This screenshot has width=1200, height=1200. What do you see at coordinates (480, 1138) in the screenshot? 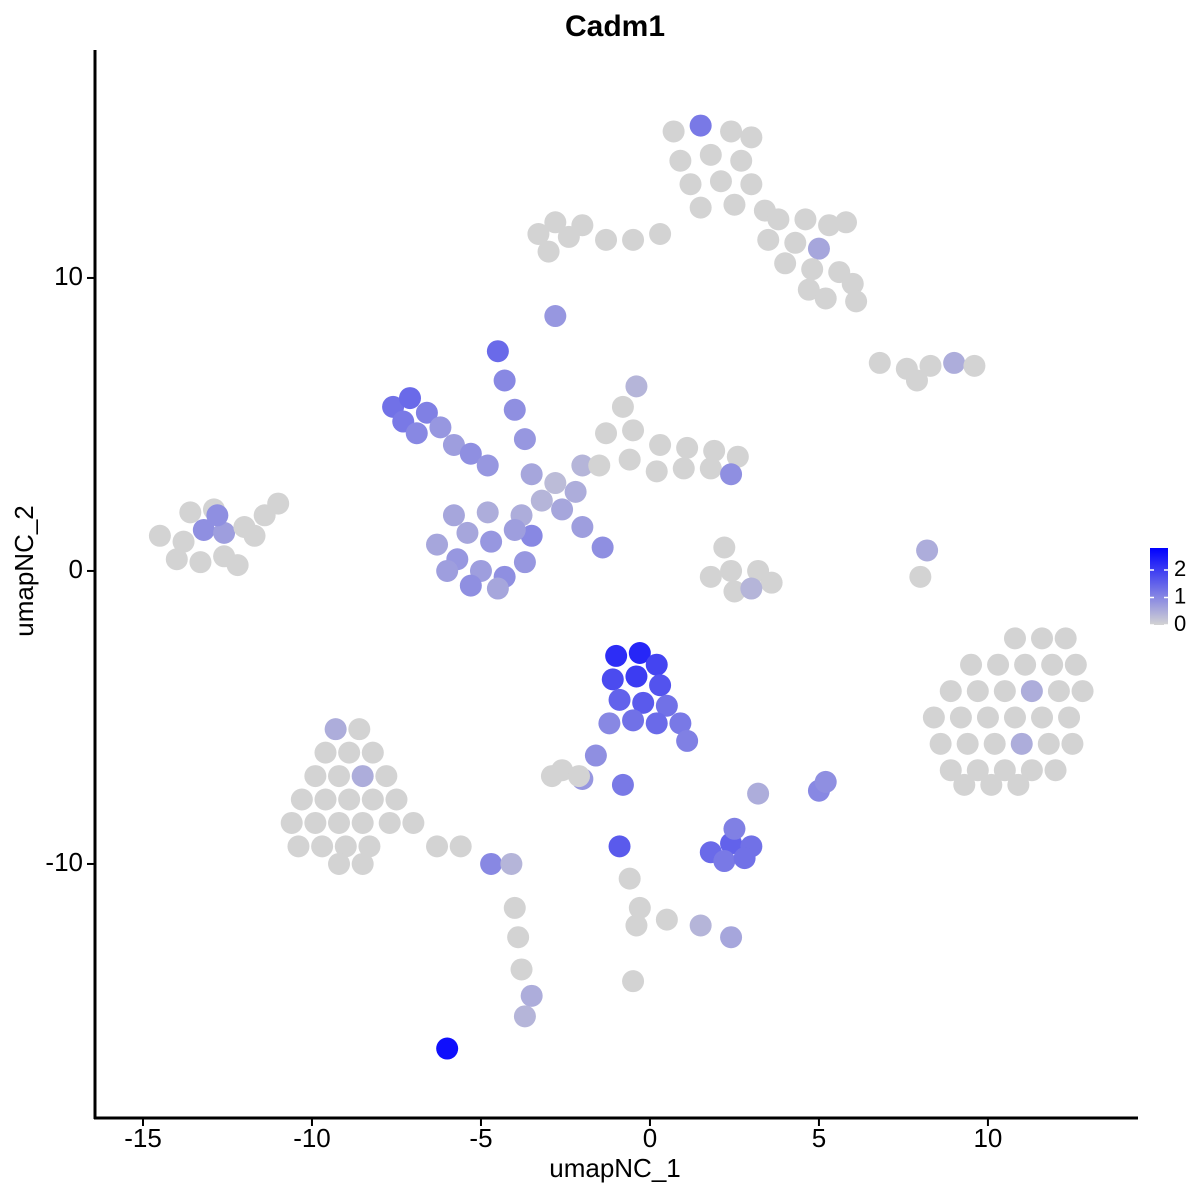
I see `x-tick-label: -5` at bounding box center [480, 1138].